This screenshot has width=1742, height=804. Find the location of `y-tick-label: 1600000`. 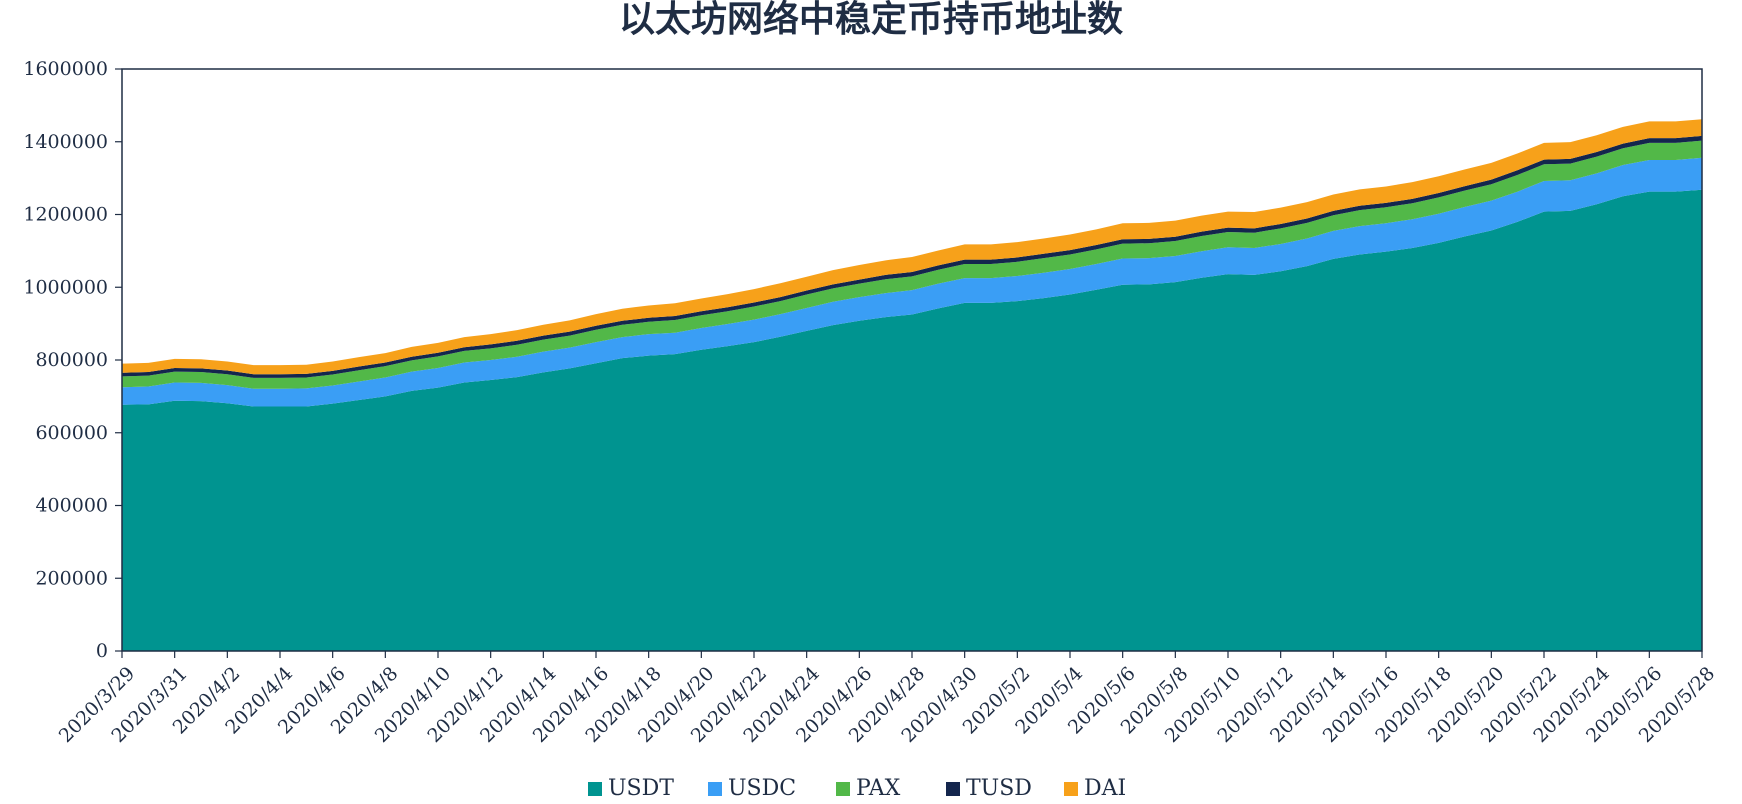

y-tick-label: 1600000 is located at coordinates (65, 69).